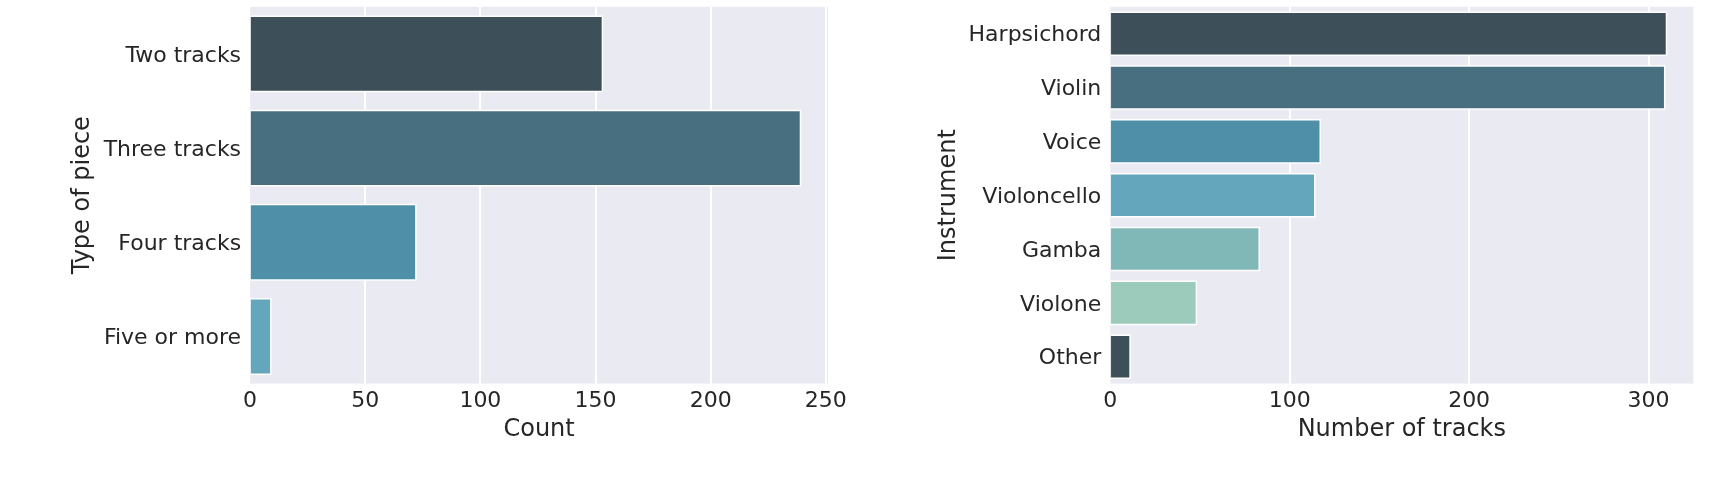 The image size is (1726, 484). What do you see at coordinates (1035, 34) in the screenshot?
I see `y-tick-label: Harpsichord` at bounding box center [1035, 34].